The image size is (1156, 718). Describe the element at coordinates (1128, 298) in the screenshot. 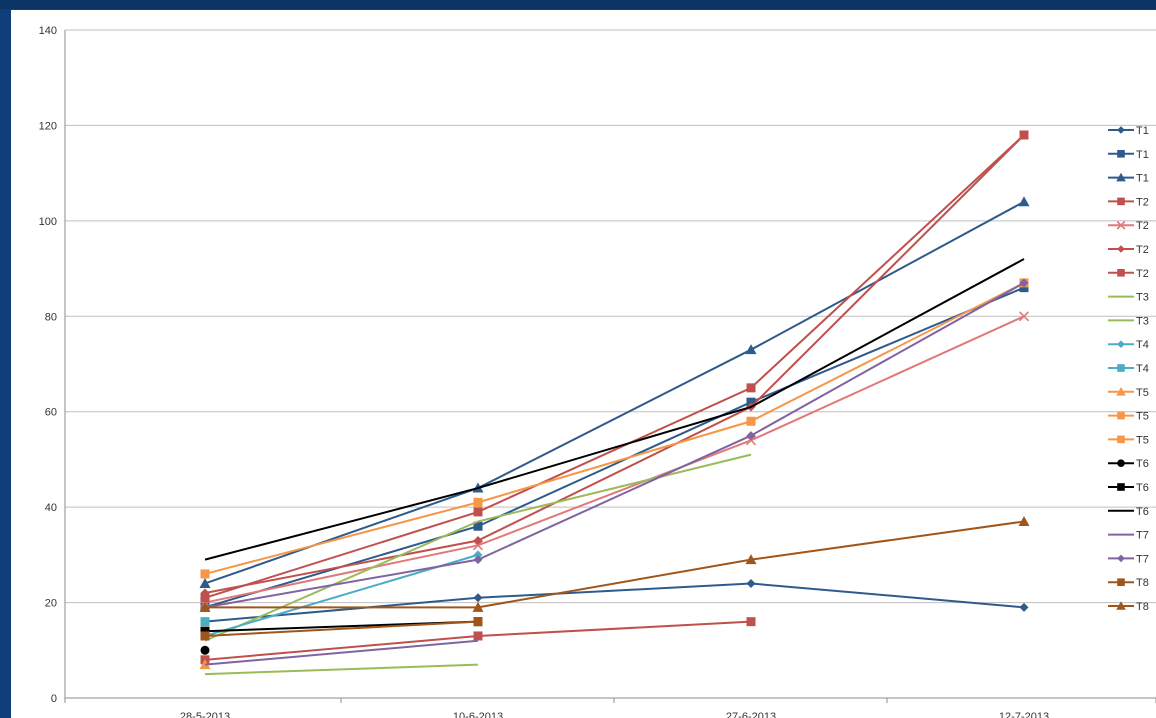

I see `legend-item: T3` at that location.